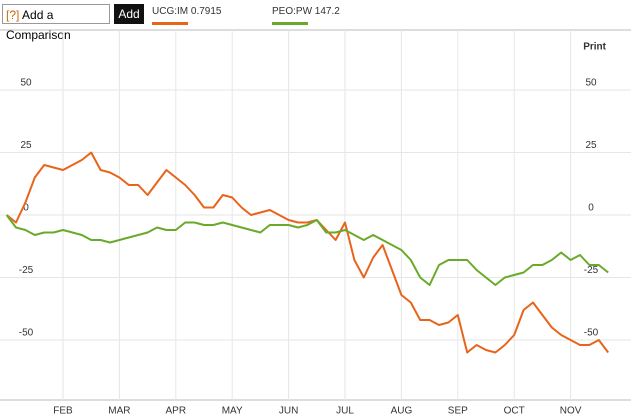  Describe the element at coordinates (571, 411) in the screenshot. I see `x-tick-label: NOV` at that location.